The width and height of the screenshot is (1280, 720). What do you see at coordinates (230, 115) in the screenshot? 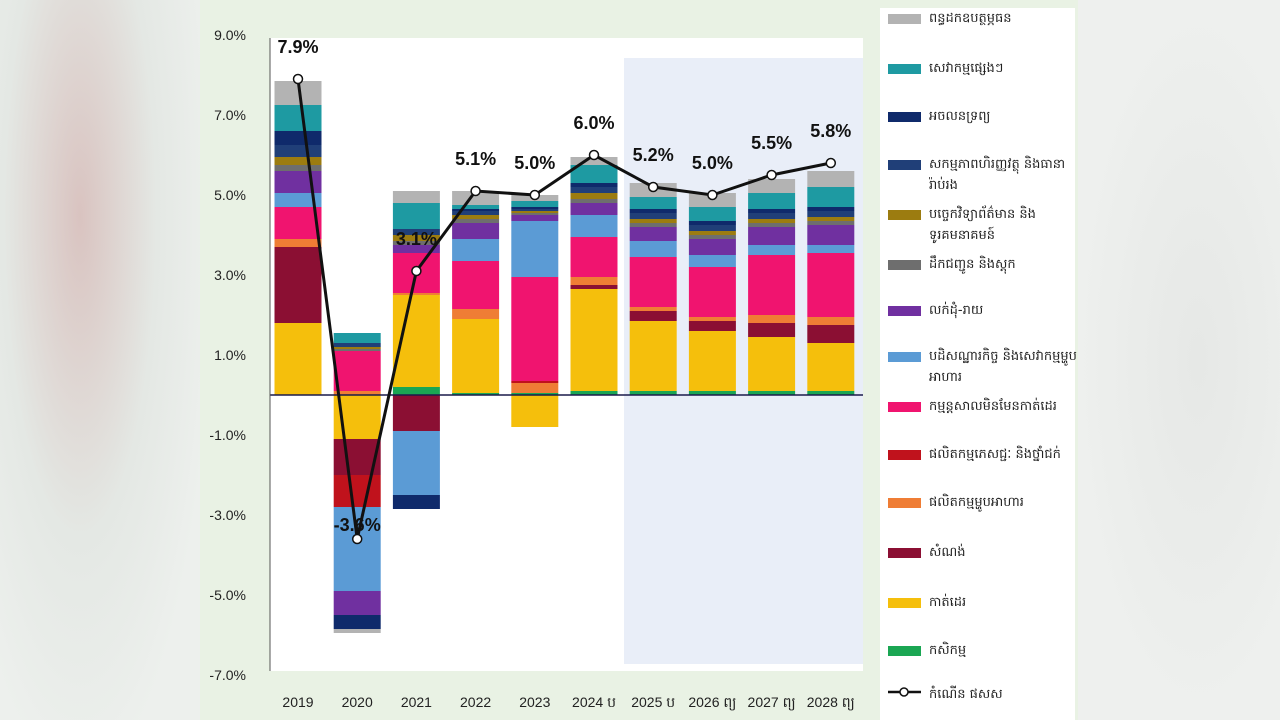
I see `y-tick-label: 7.0%` at bounding box center [230, 115].